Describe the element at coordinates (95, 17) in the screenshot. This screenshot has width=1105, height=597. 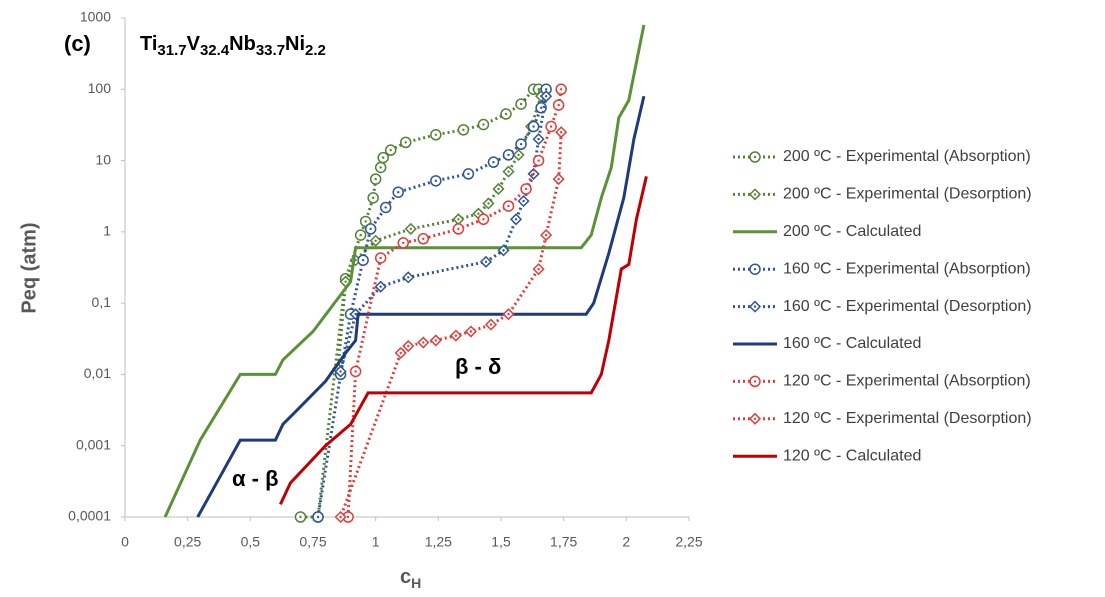
I see `y-tick-label: 1000` at that location.